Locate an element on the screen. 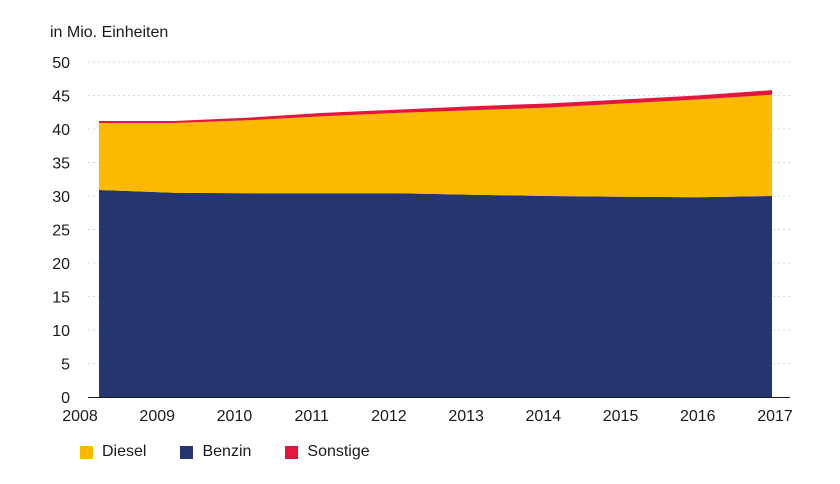 The image size is (840, 484). y-tick-label: 50 is located at coordinates (61, 63).